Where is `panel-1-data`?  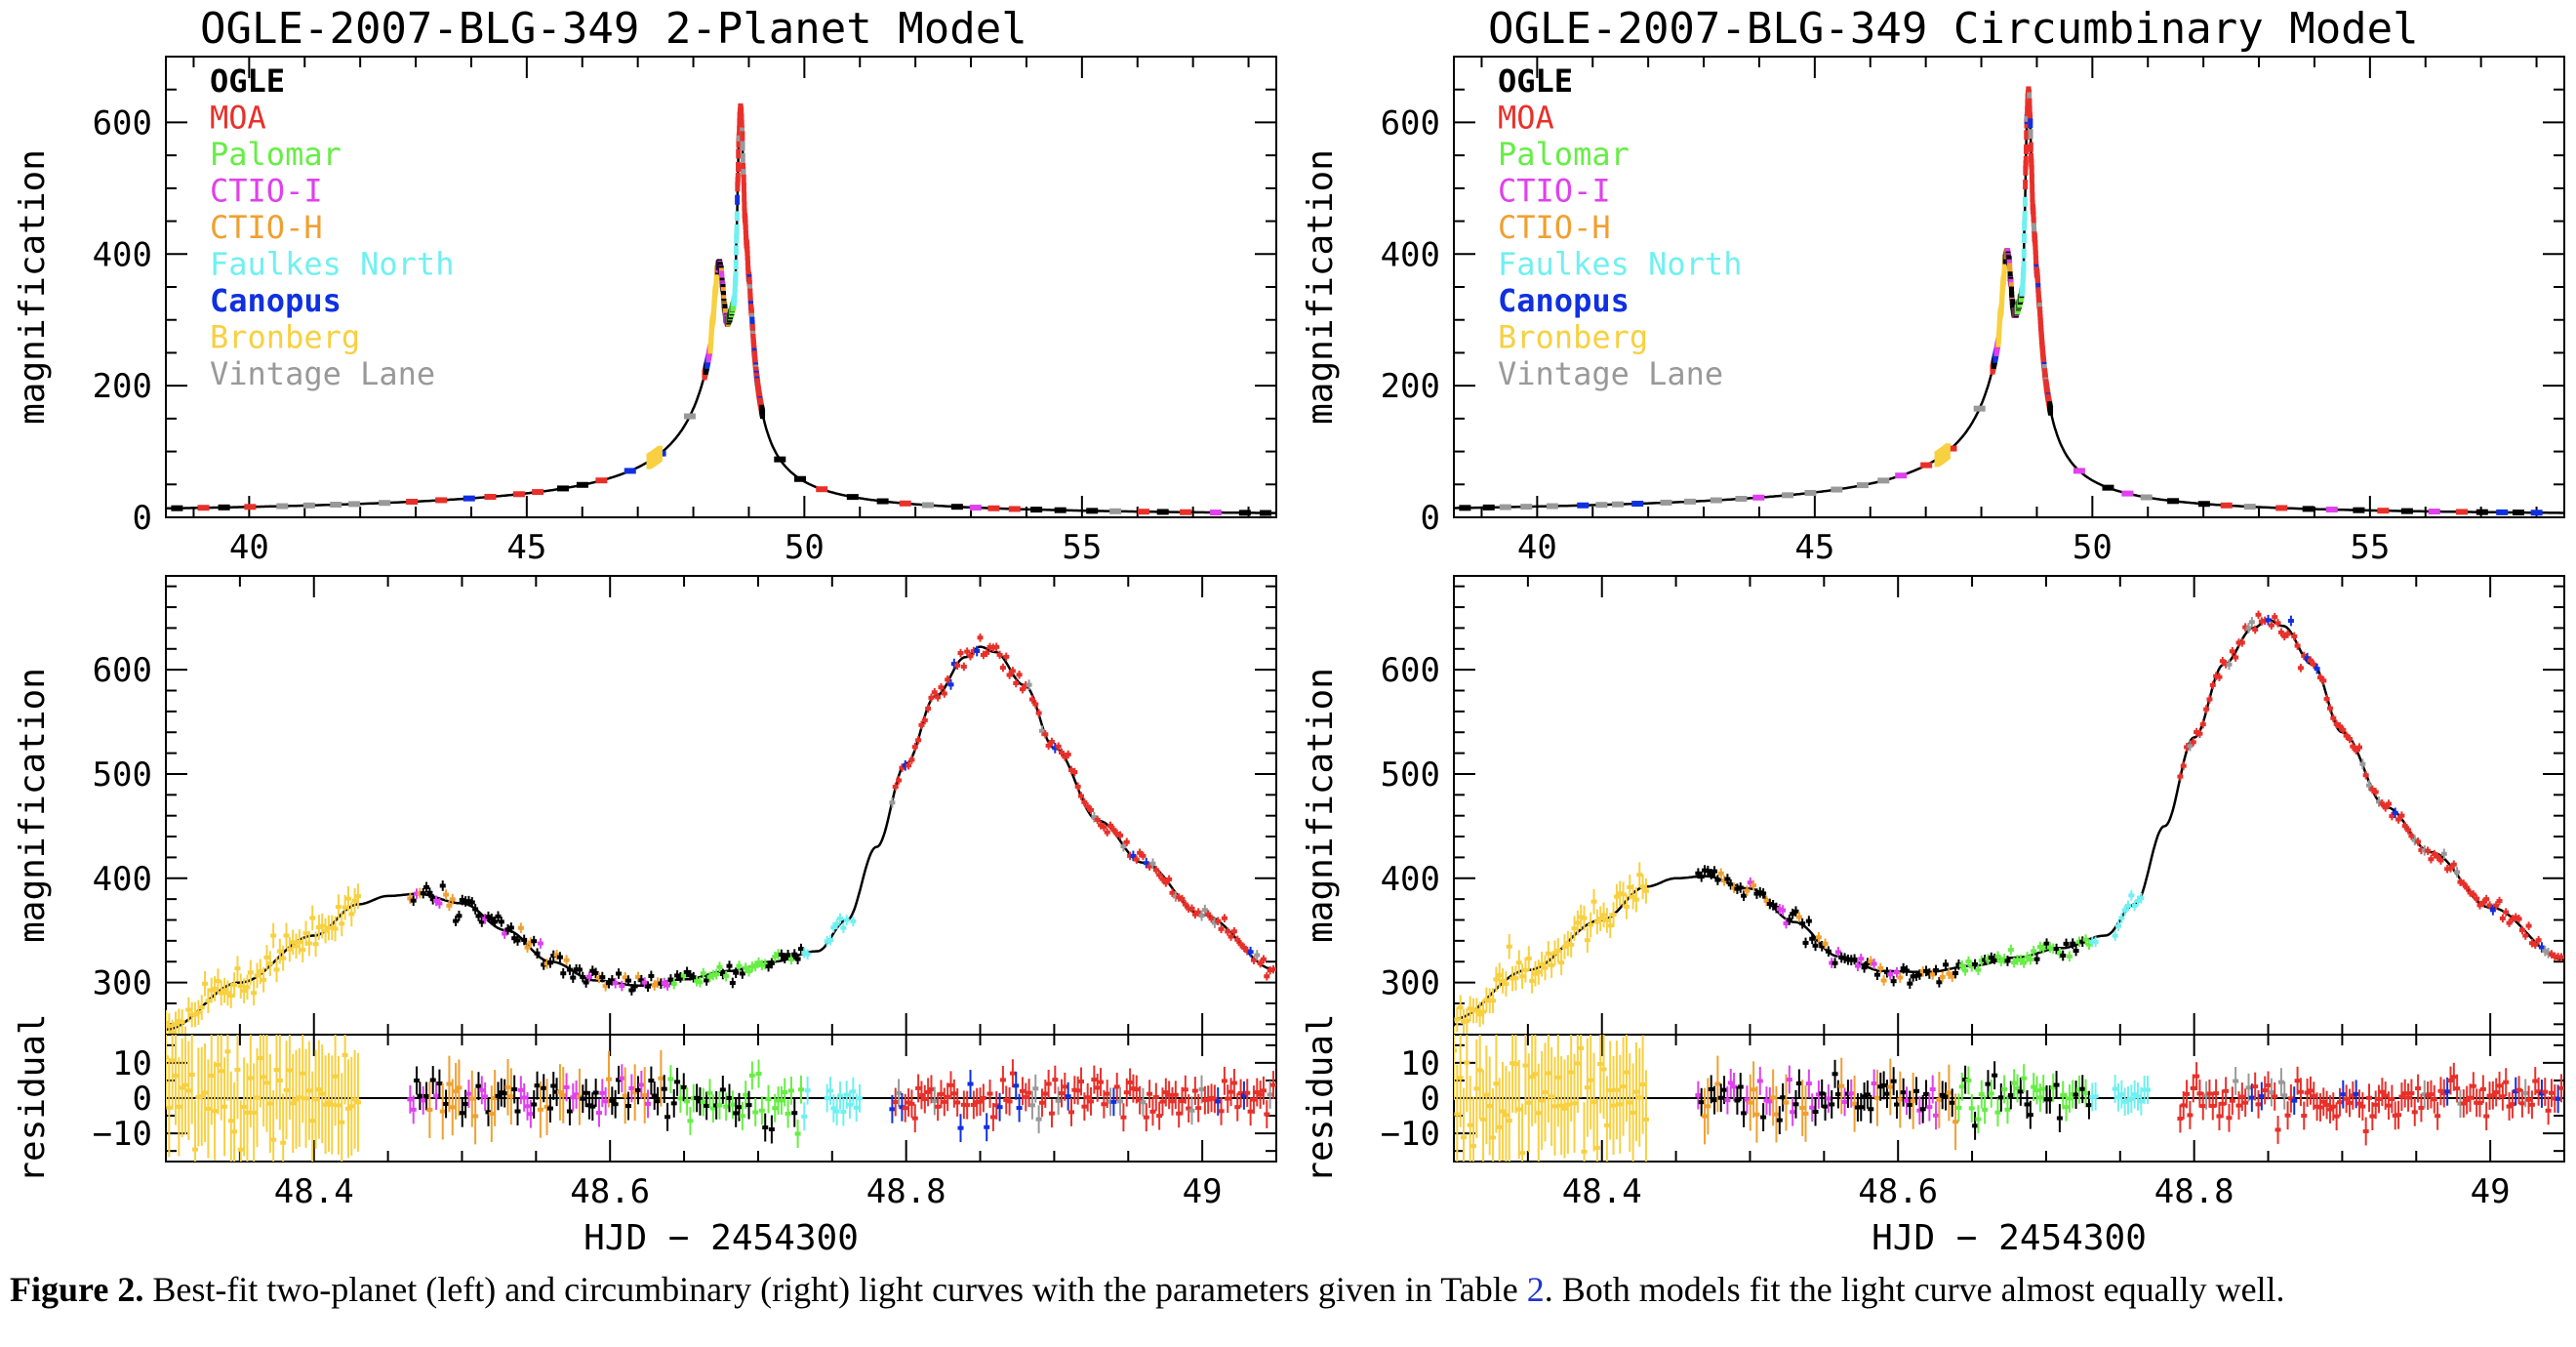
panel-1-data is located at coordinates (2009, 301).